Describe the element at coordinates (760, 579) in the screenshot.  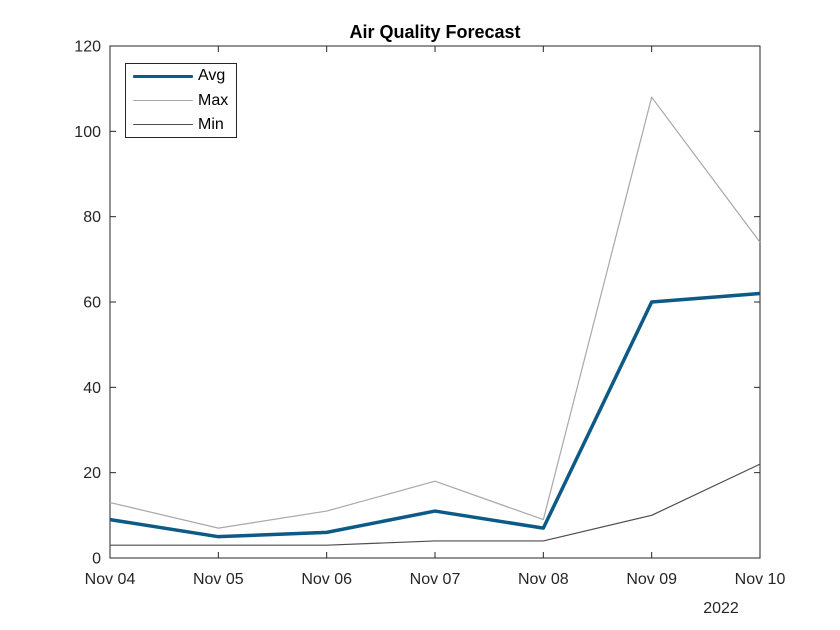
I see `x-tick-label: Nov 10` at that location.